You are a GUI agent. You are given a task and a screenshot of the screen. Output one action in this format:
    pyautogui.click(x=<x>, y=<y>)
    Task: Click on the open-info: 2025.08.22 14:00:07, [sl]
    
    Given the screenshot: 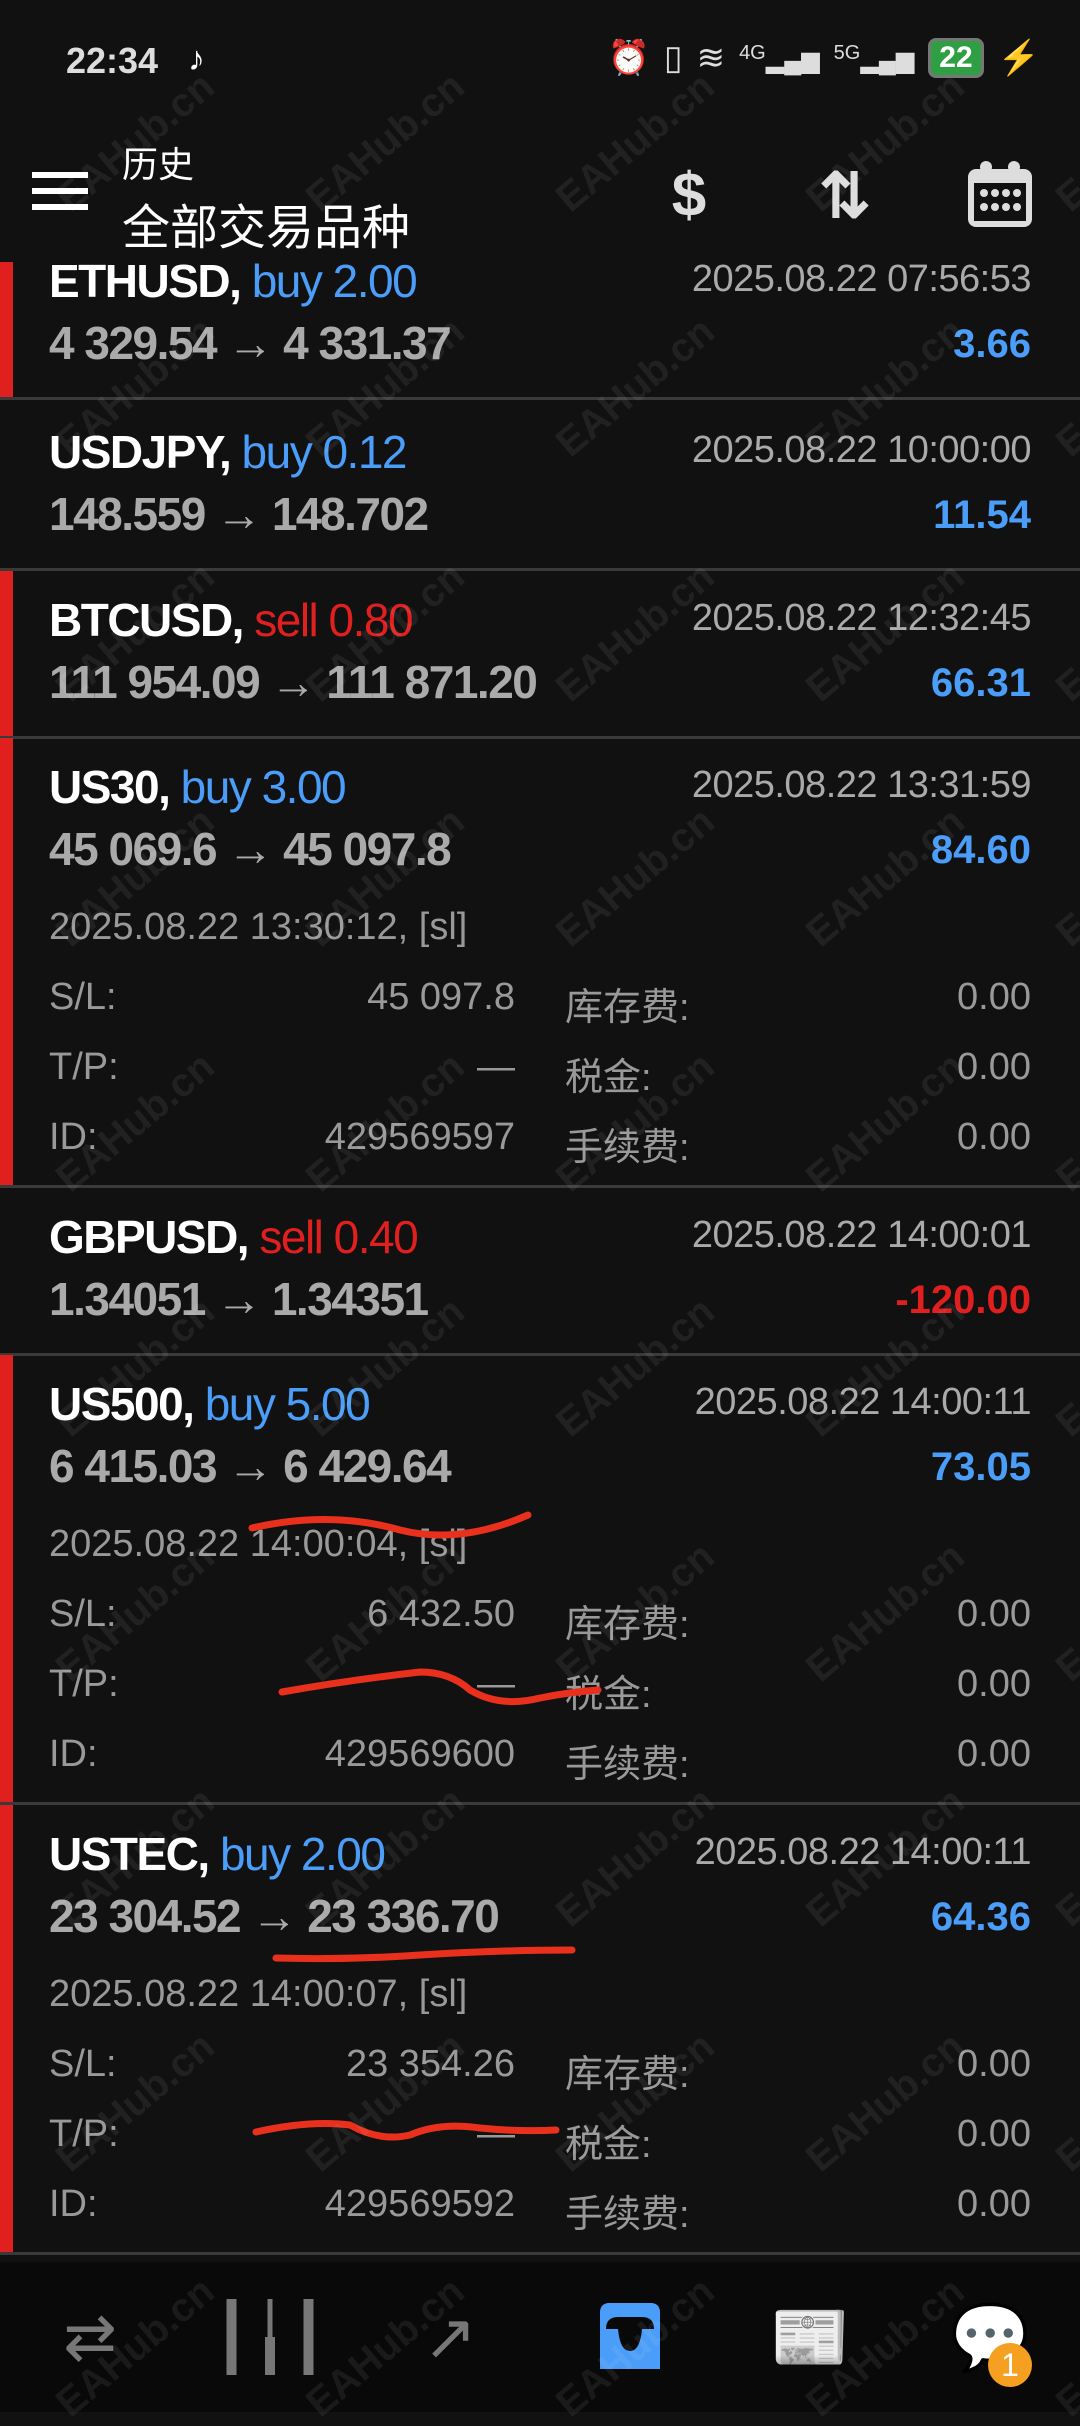 What is the action you would take?
    pyautogui.click(x=258, y=1994)
    